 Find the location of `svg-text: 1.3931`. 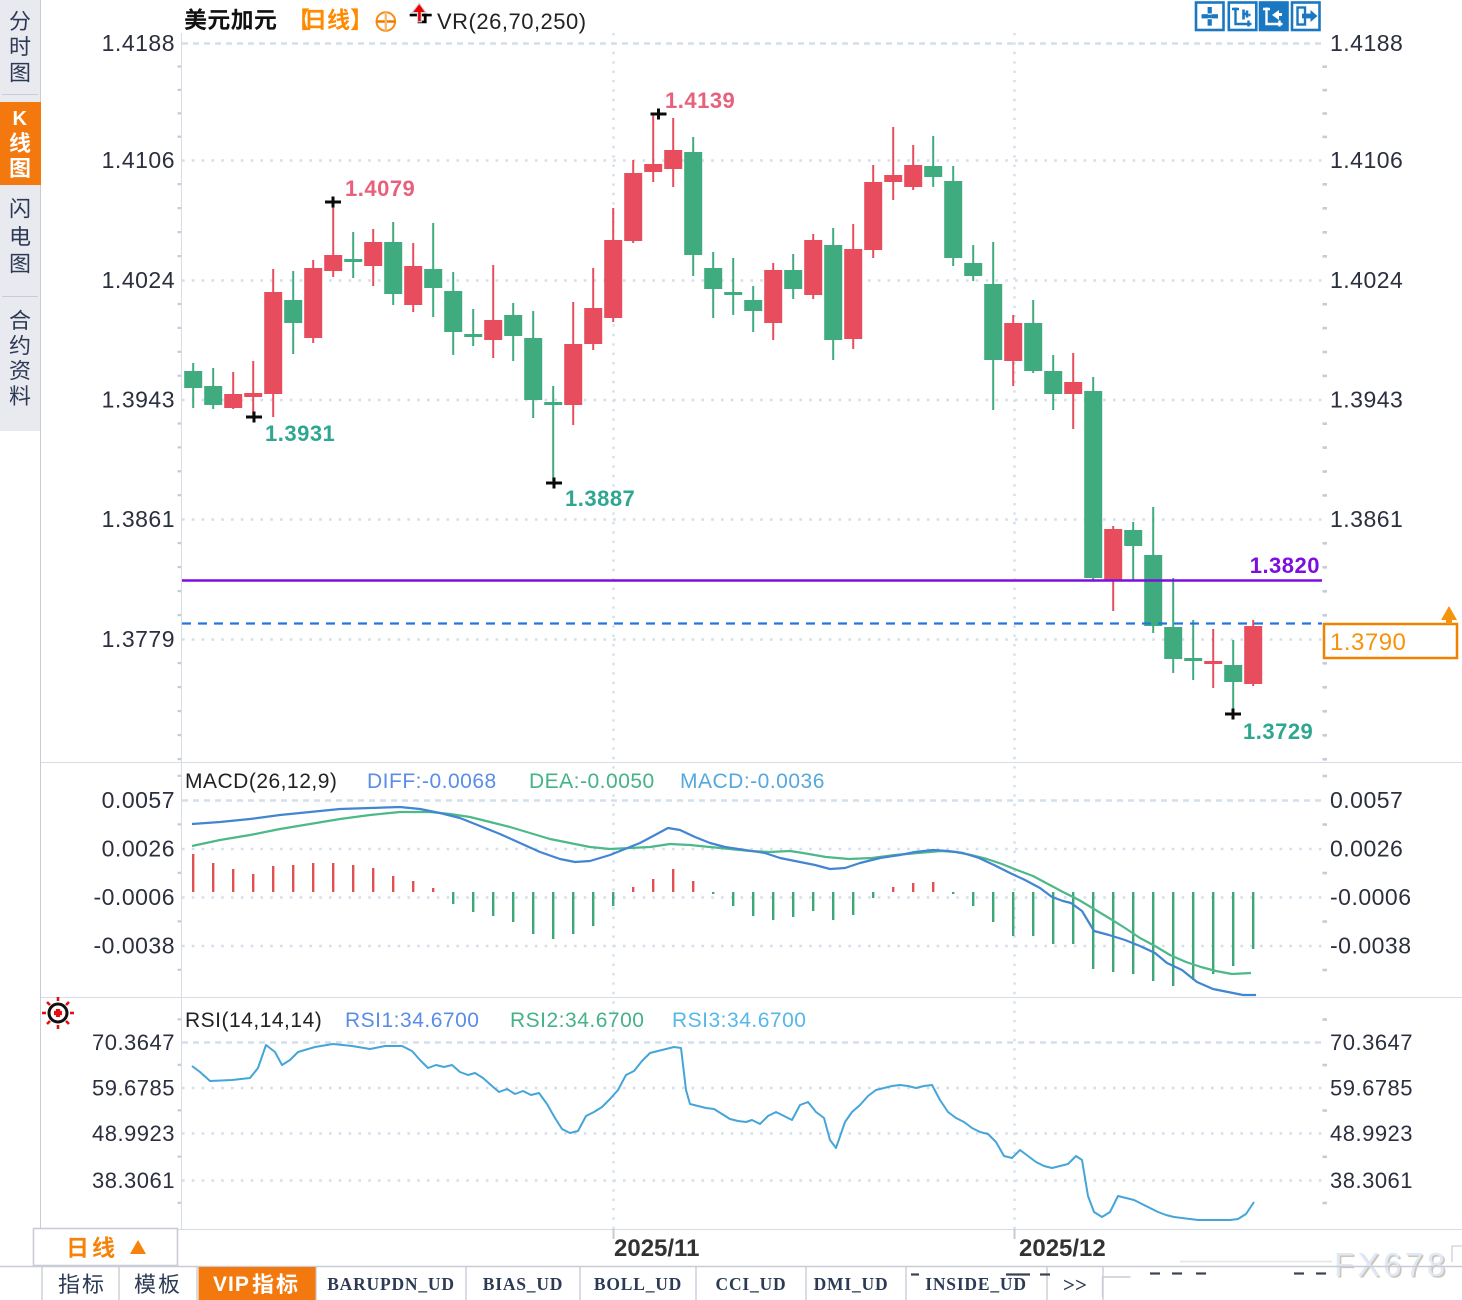

svg-text: 1.3931 is located at coordinates (300, 433).